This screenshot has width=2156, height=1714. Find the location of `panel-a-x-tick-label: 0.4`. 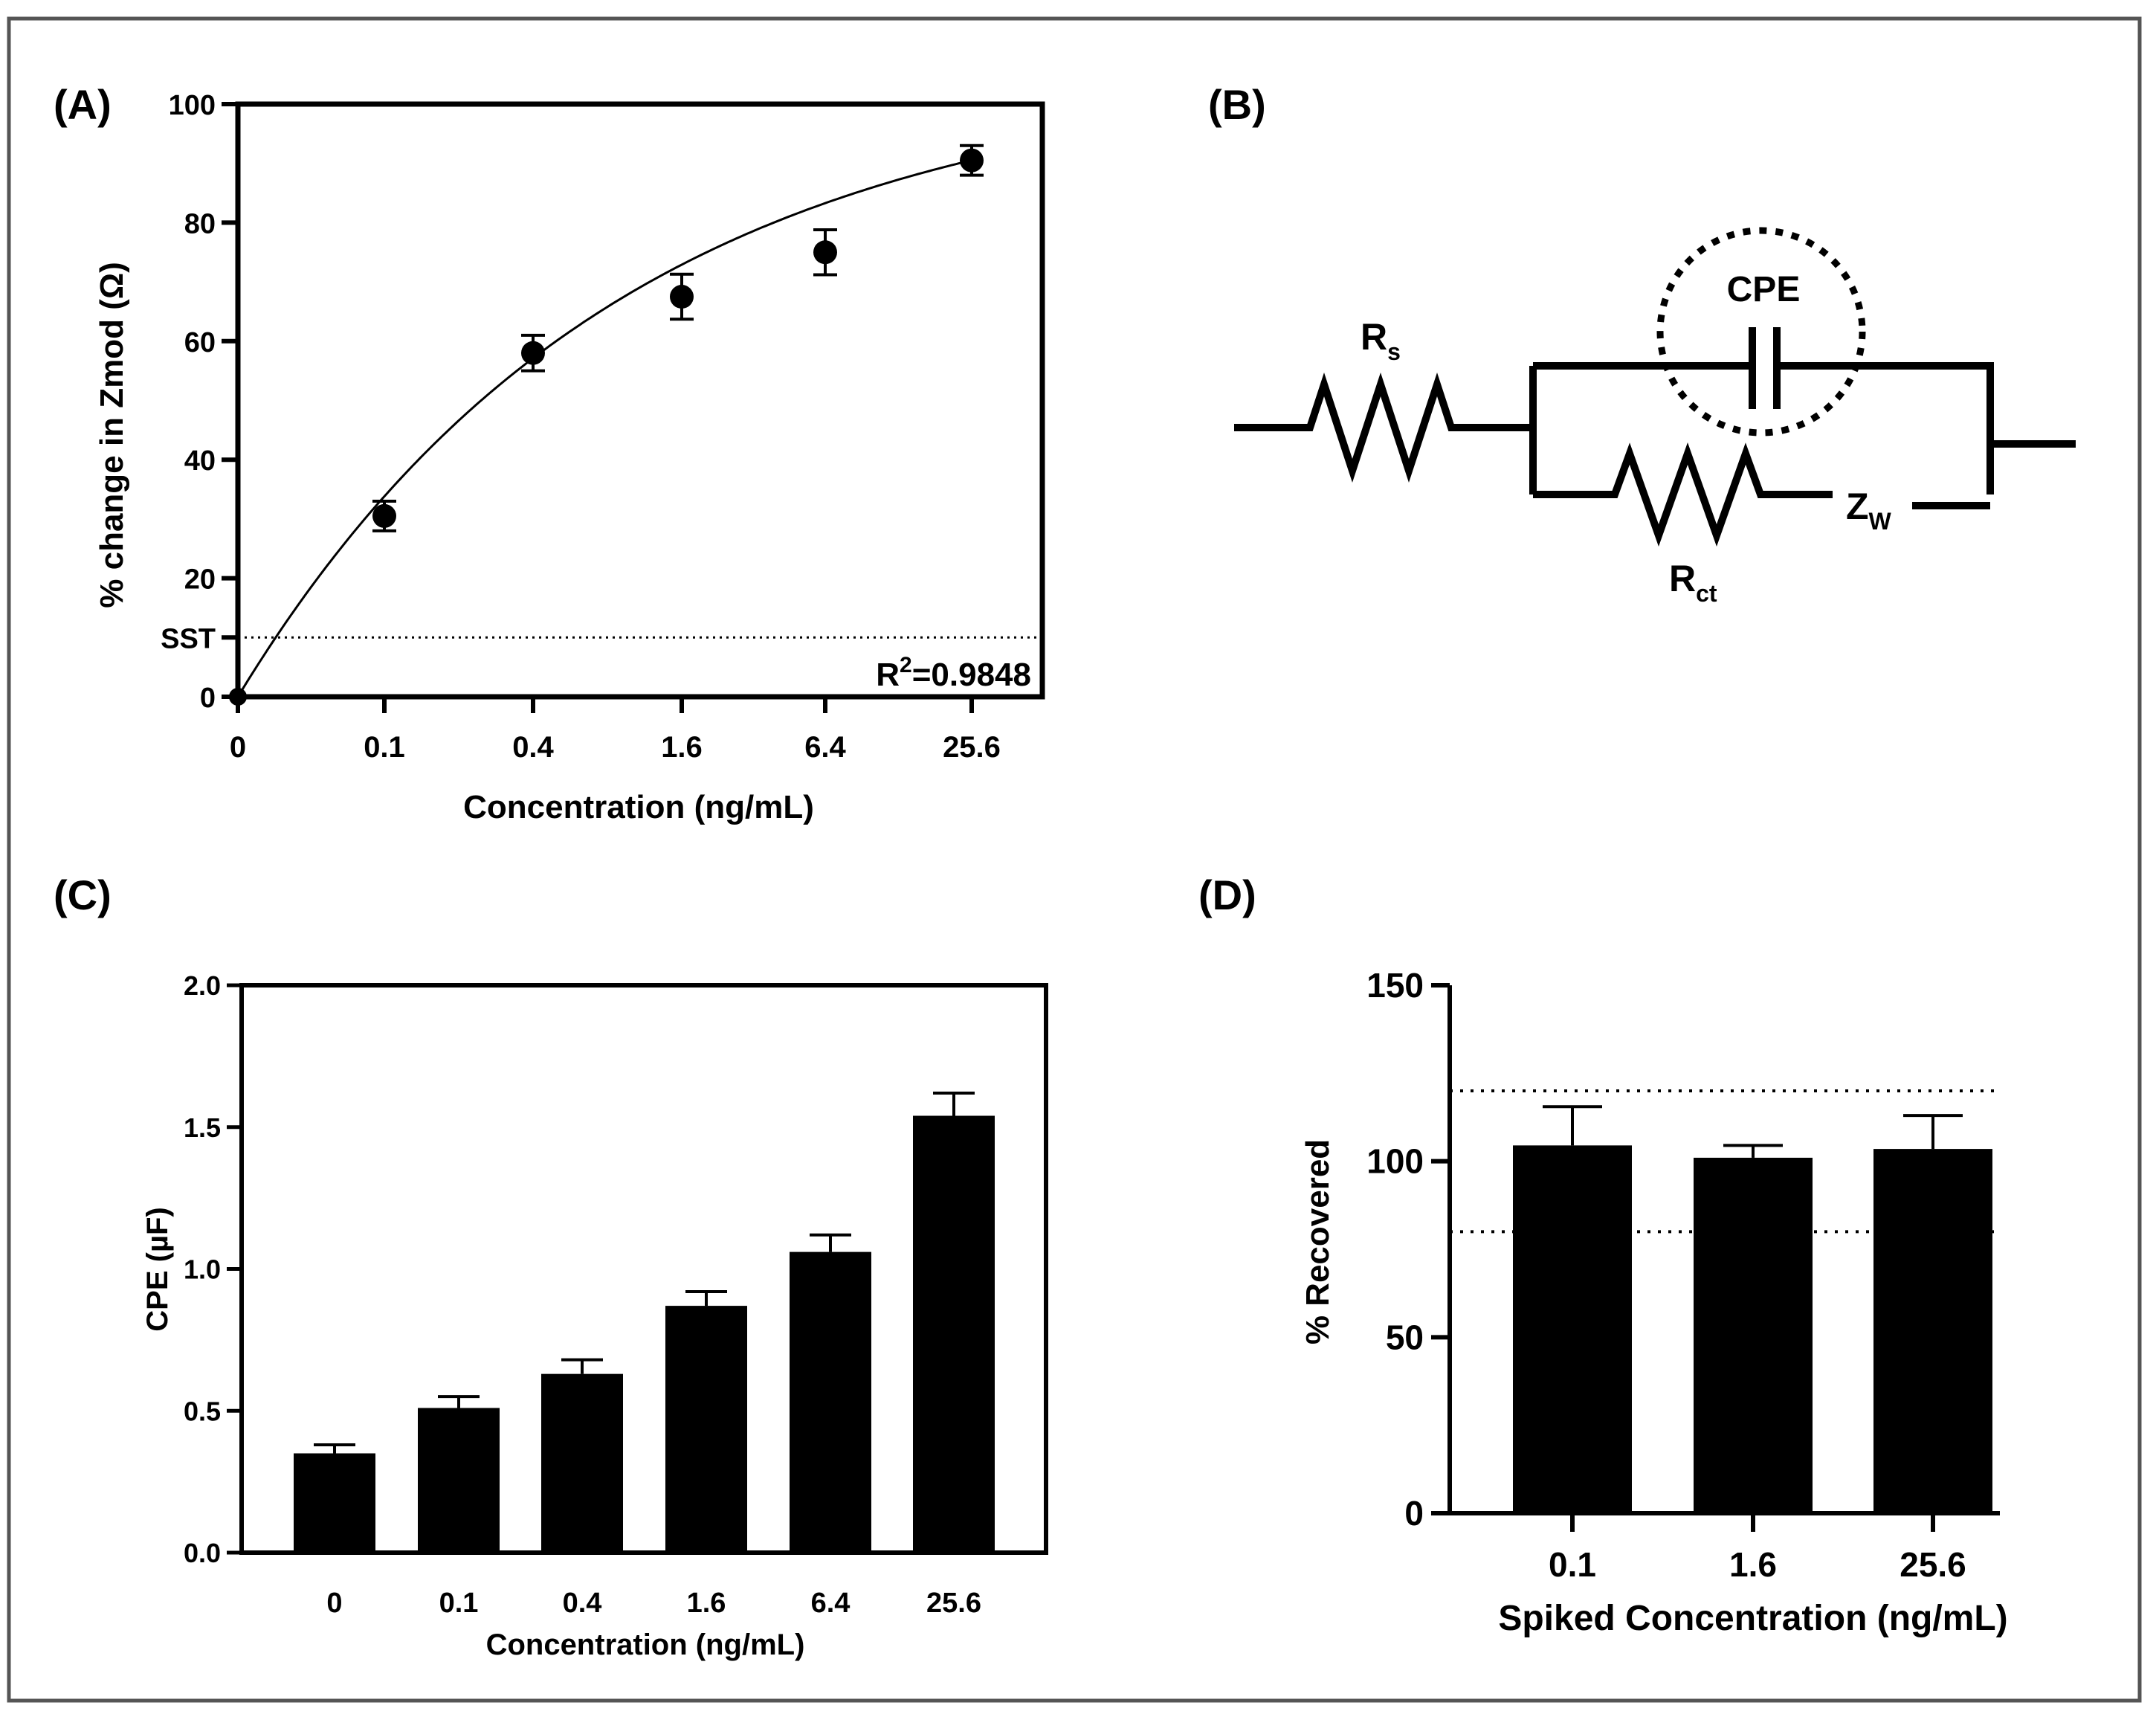

panel-a-x-tick-label: 0.4 is located at coordinates (533, 747).